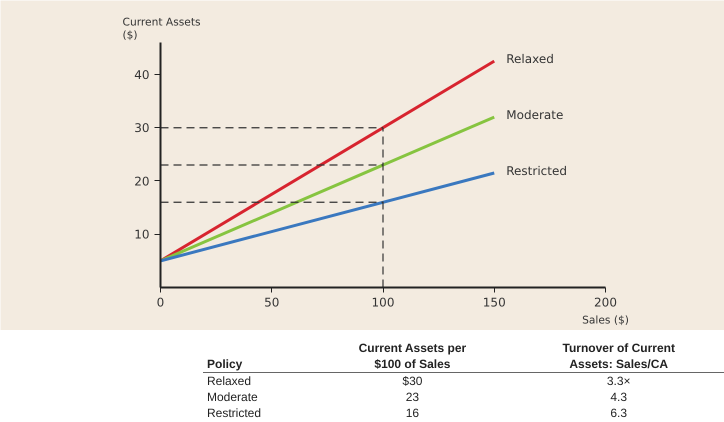 The image size is (724, 422). What do you see at coordinates (142, 75) in the screenshot?
I see `y-tick-label: 40` at bounding box center [142, 75].